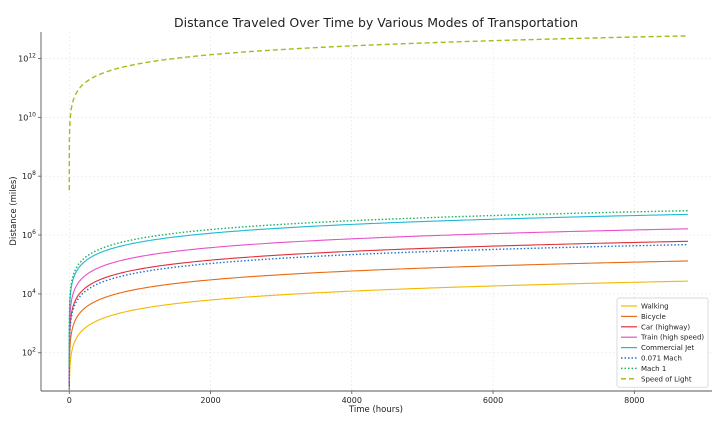 The width and height of the screenshot is (720, 431). Describe the element at coordinates (655, 307) in the screenshot. I see `legend-label: Walking` at that location.